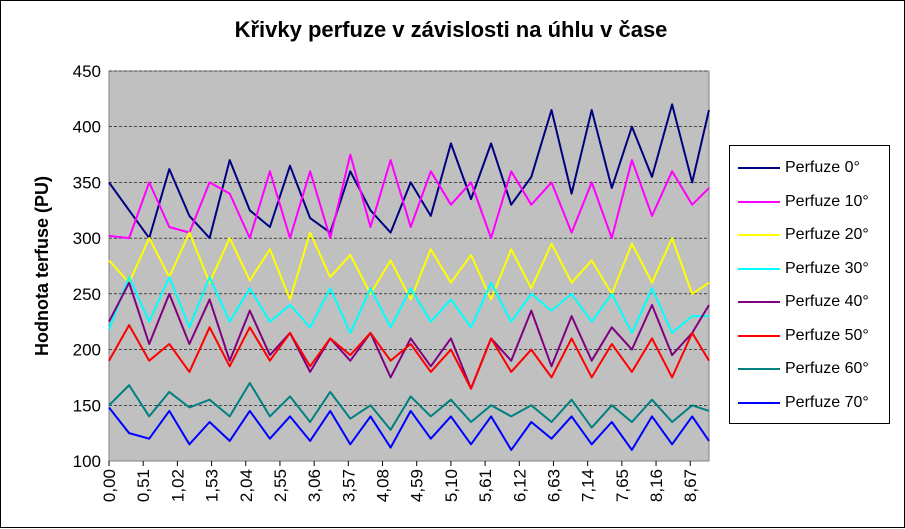  I want to click on legend-item: Perfuze 30°, so click(809, 269).